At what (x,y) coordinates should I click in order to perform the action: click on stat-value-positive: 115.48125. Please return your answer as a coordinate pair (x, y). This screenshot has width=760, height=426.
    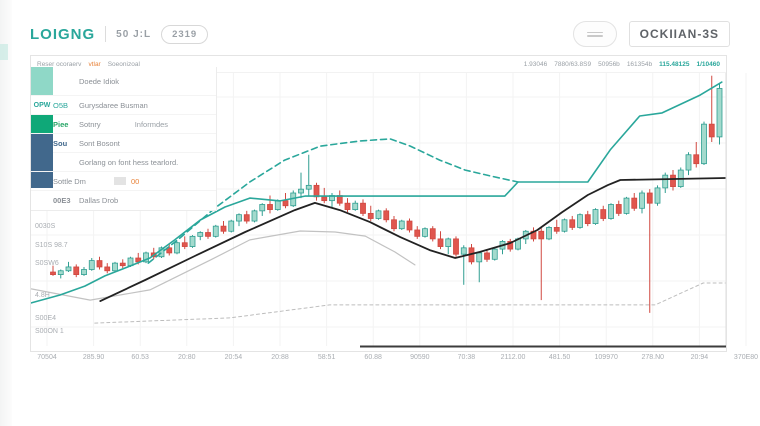
    Looking at the image, I should click on (674, 64).